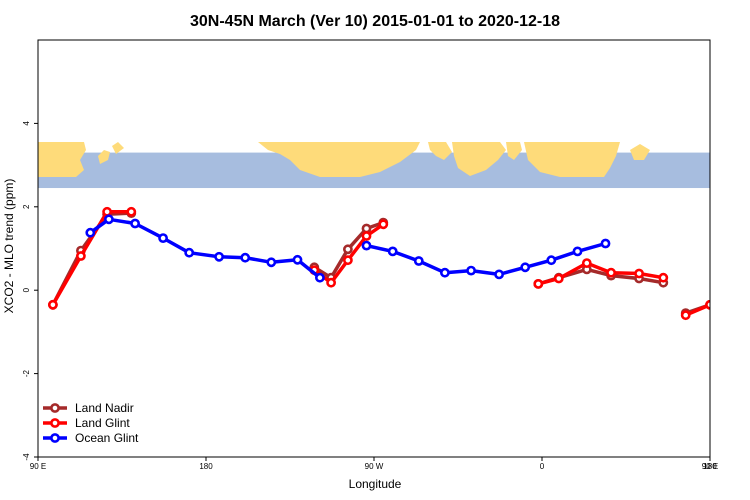 Image resolution: width=750 pixels, height=500 pixels. I want to click on map-land, so click(344, 159).